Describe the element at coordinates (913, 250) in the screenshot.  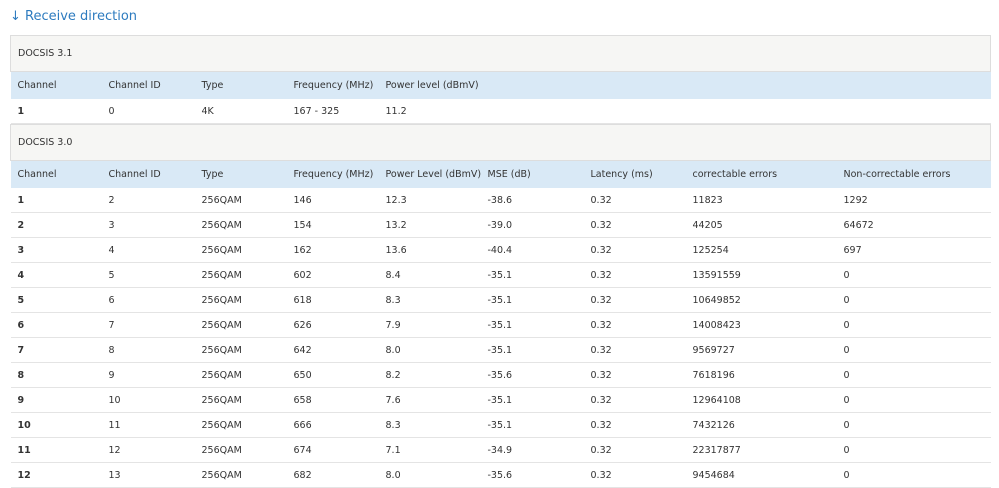
I see `cell: 697` at that location.